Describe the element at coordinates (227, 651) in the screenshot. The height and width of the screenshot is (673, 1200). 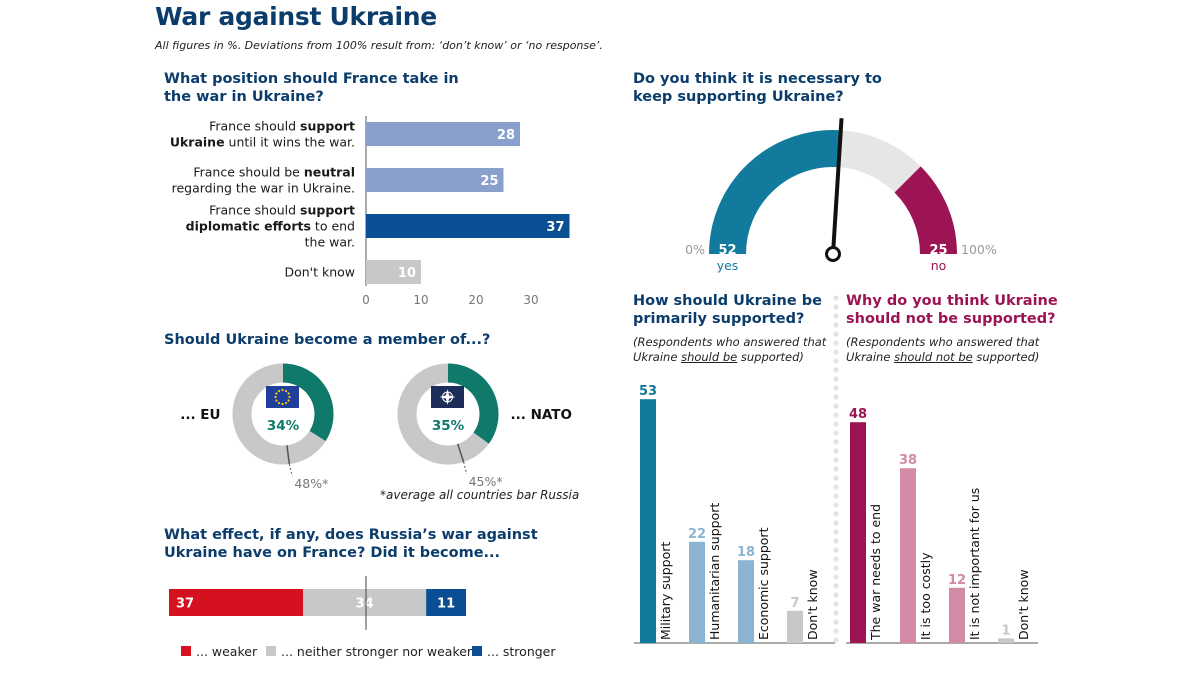
I see `effect-legend-label: ... weaker` at that location.